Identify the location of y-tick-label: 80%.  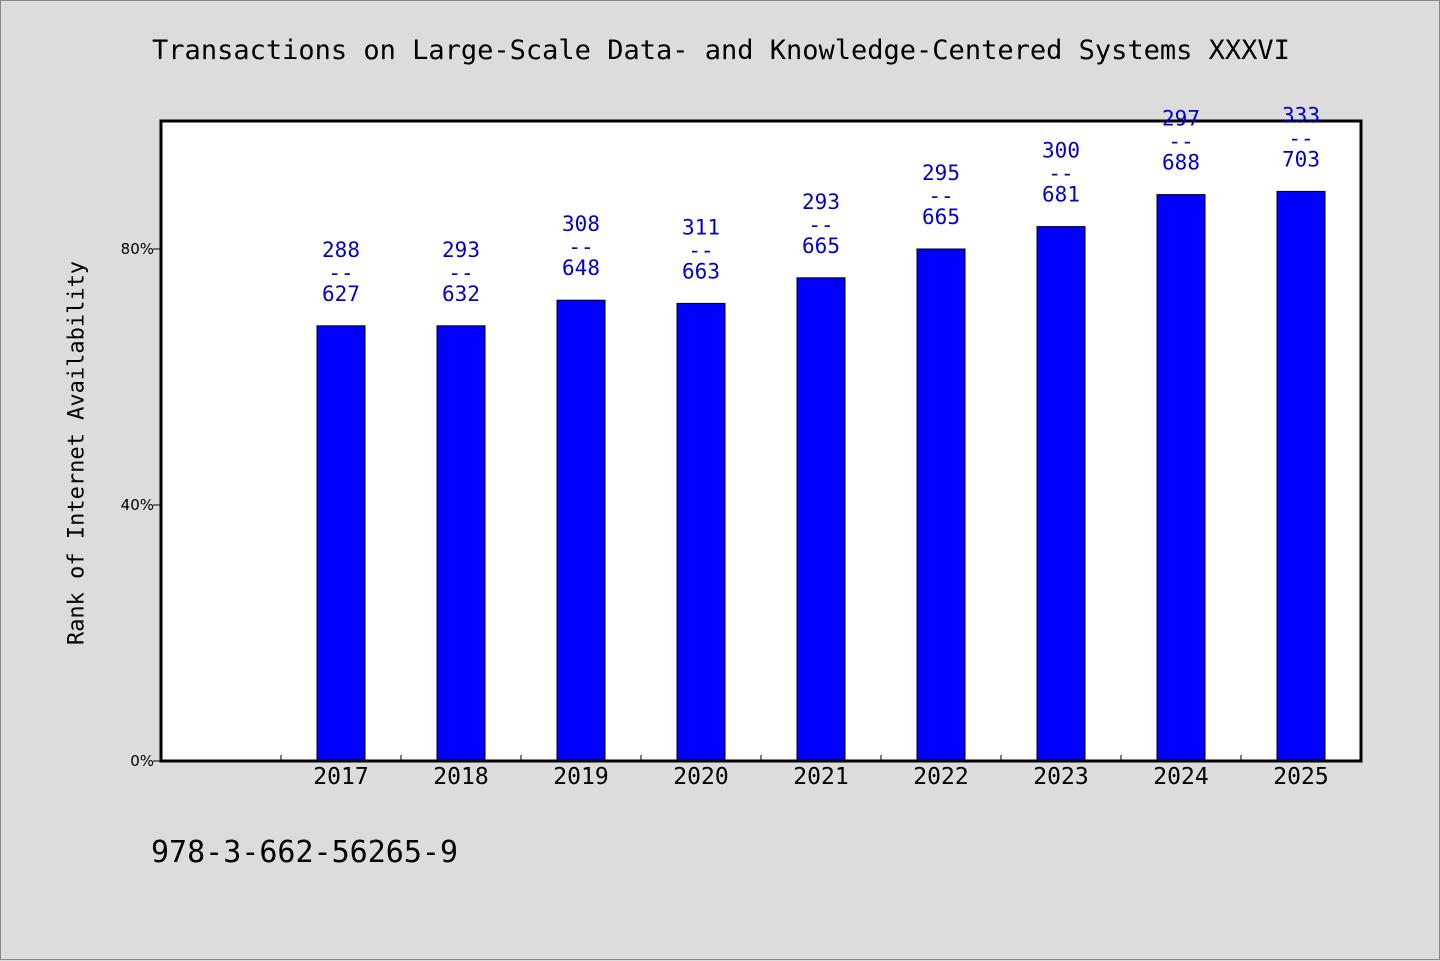
(137, 249).